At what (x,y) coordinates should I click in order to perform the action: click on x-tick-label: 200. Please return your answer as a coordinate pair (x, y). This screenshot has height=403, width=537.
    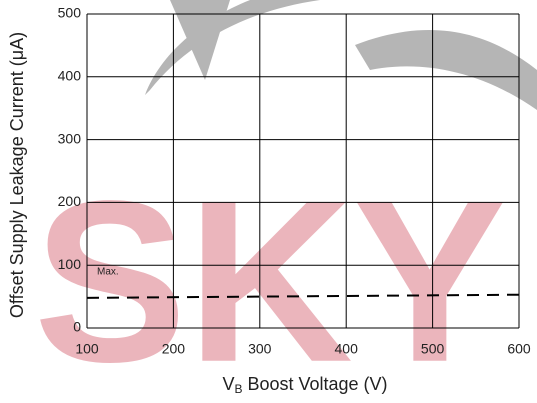
    Looking at the image, I should click on (174, 349).